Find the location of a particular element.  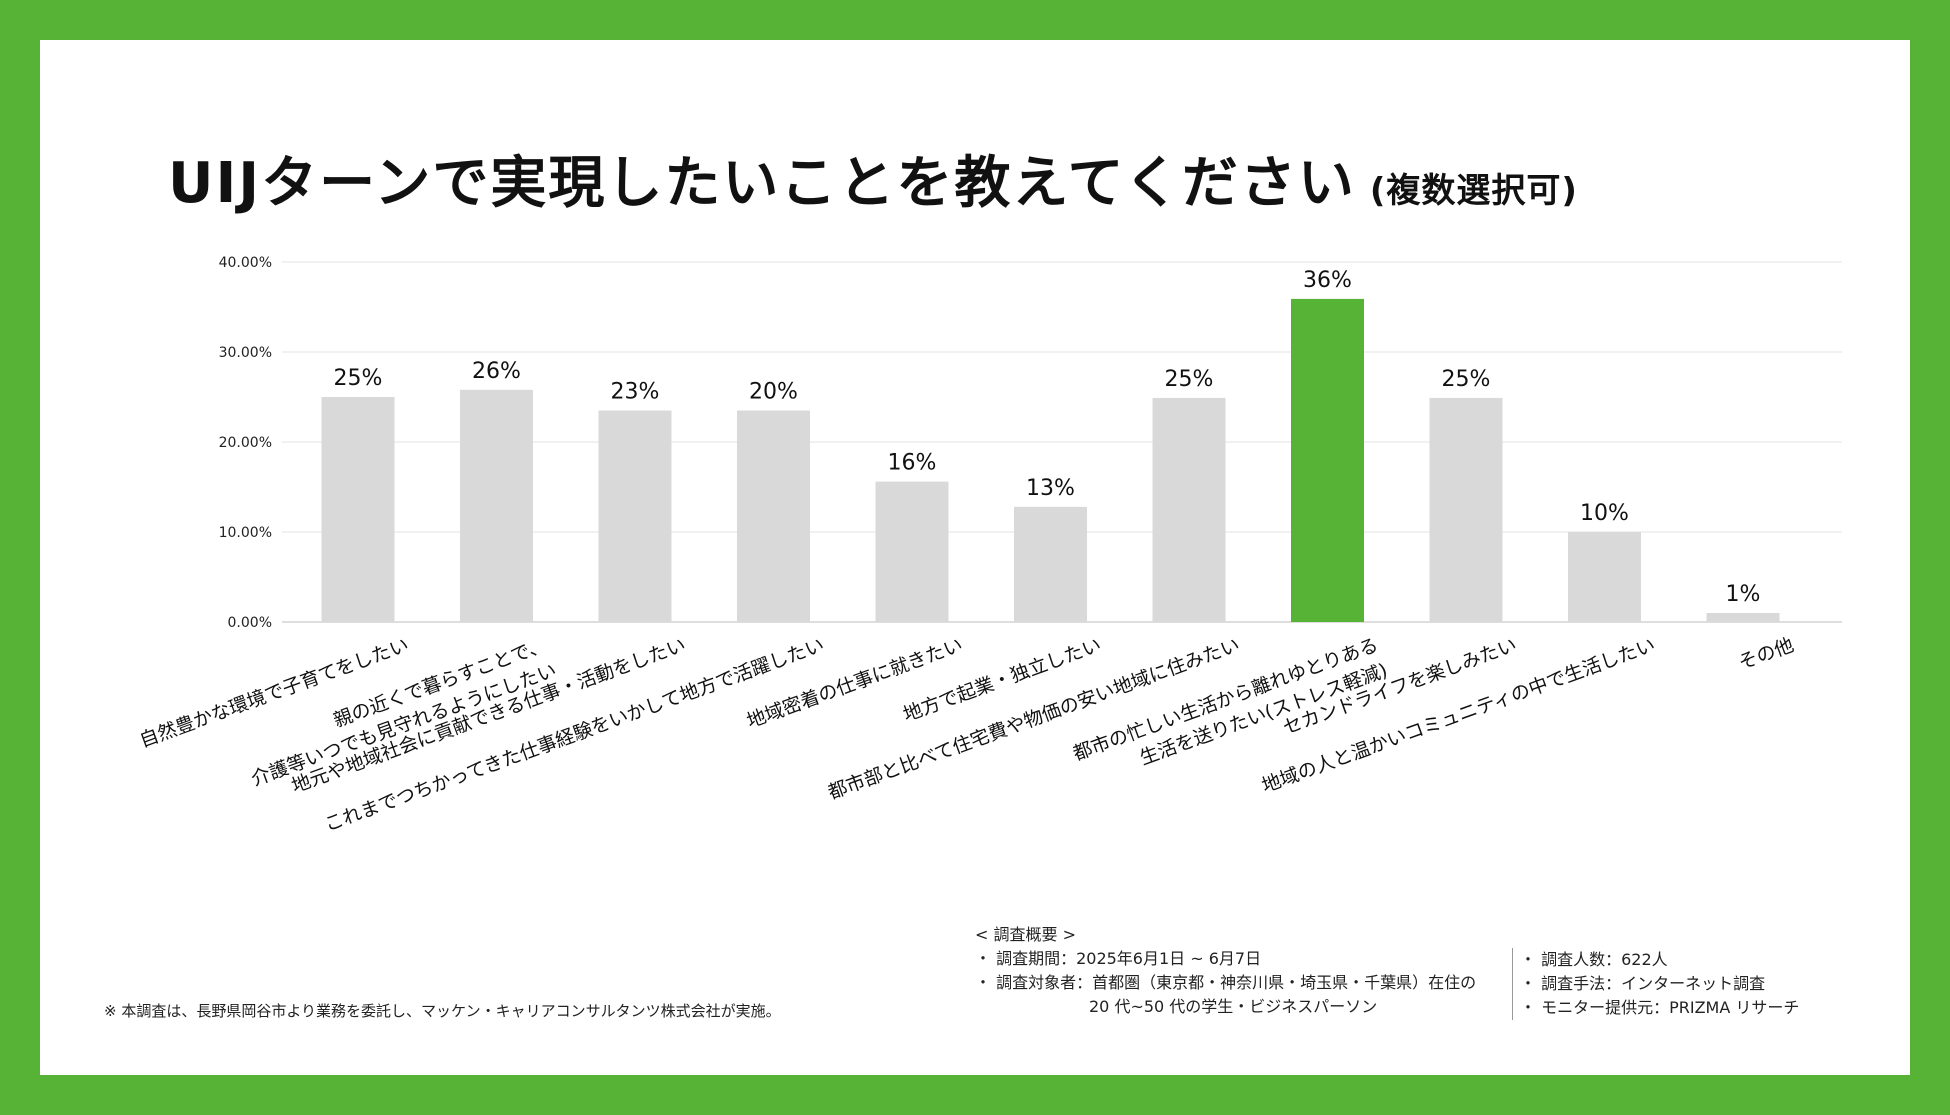

data-label: 16% is located at coordinates (912, 463).